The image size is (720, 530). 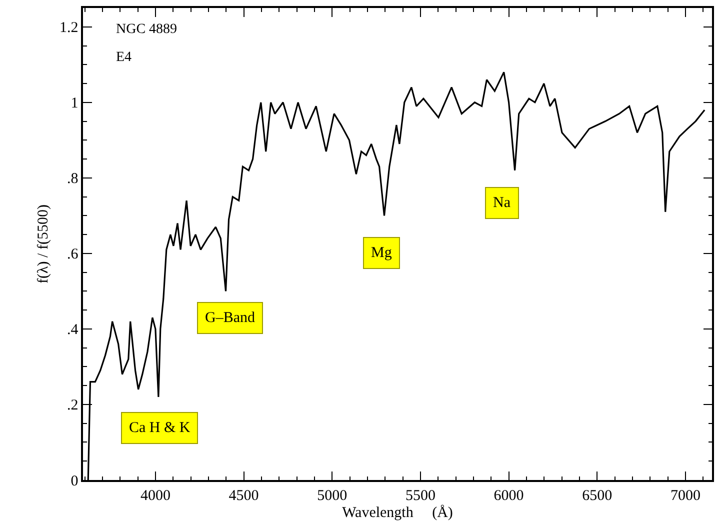 What do you see at coordinates (72, 179) in the screenshot?
I see `y-tick-label: .8` at bounding box center [72, 179].